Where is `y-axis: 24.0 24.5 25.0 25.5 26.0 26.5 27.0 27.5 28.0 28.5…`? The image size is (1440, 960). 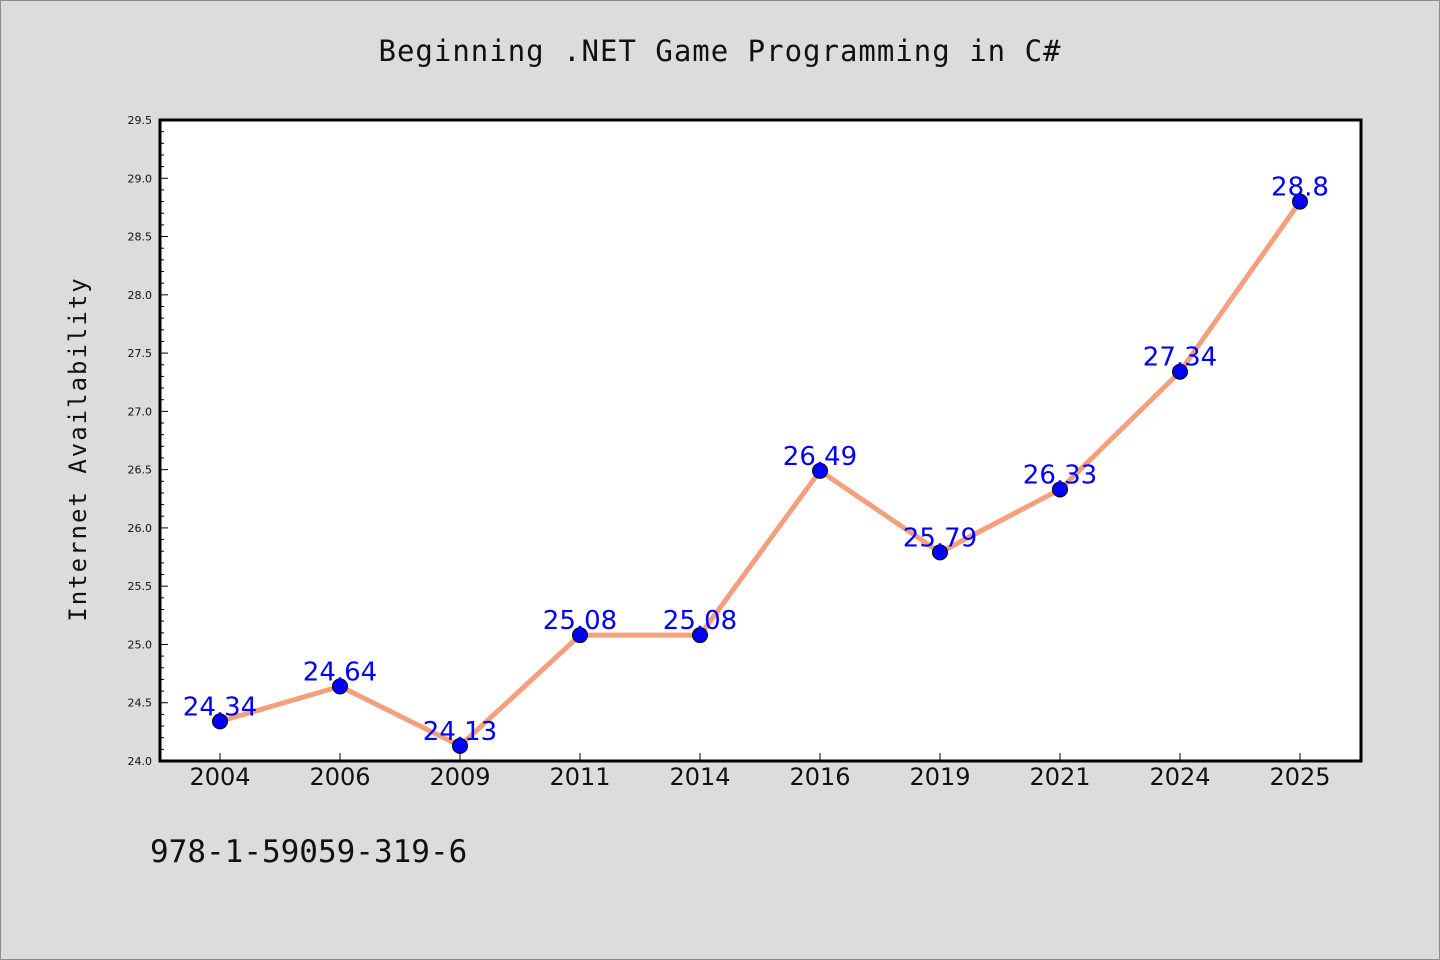 y-axis: 24.0 24.5 25.0 25.5 26.0 26.5 27.0 27.5 28.0 28.5… is located at coordinates (148, 441).